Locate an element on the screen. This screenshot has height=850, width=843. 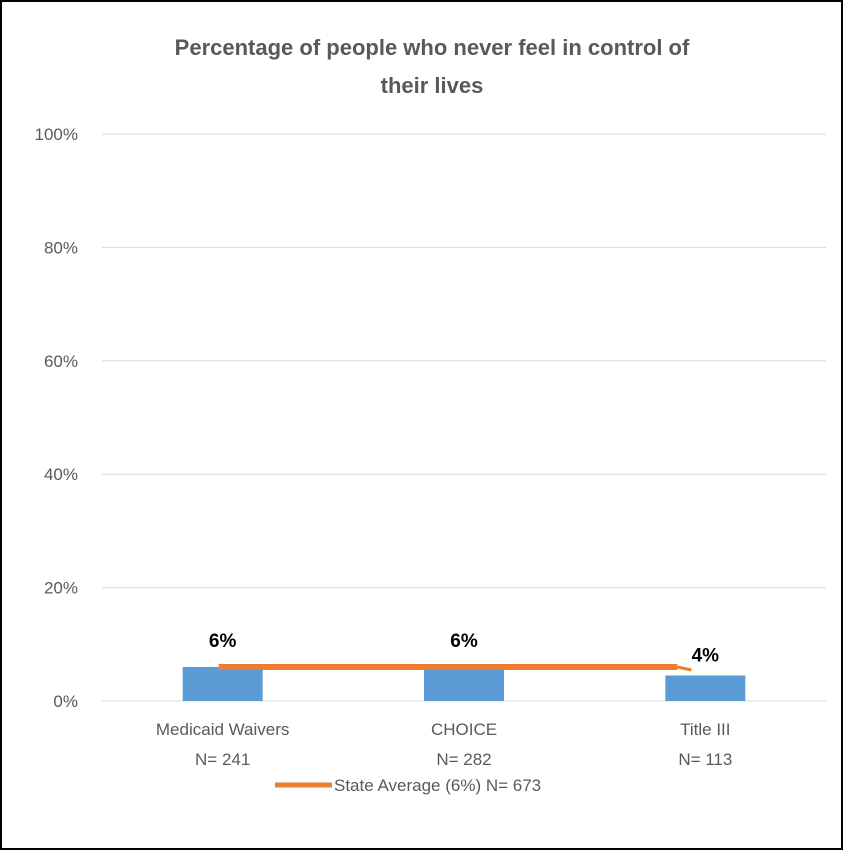
data-label-medicaid-waivers: 6% is located at coordinates (223, 641).